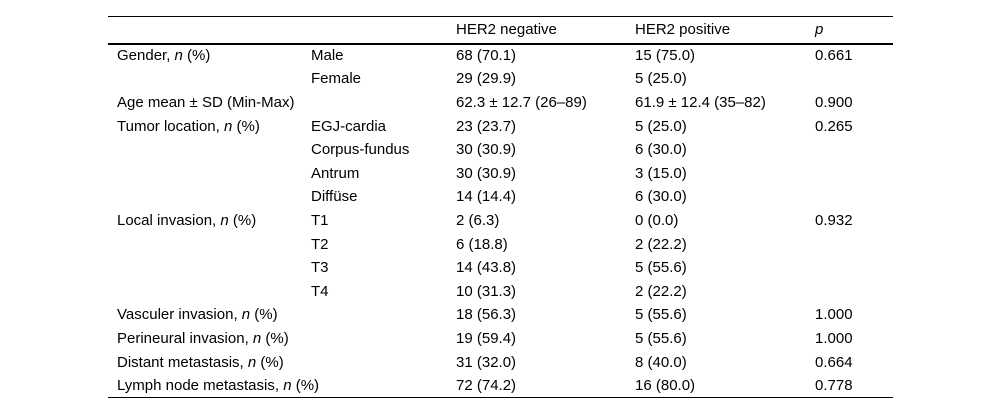  I want to click on table-row: Antrum 30 (30.9) 3 (15.0), so click(500, 173).